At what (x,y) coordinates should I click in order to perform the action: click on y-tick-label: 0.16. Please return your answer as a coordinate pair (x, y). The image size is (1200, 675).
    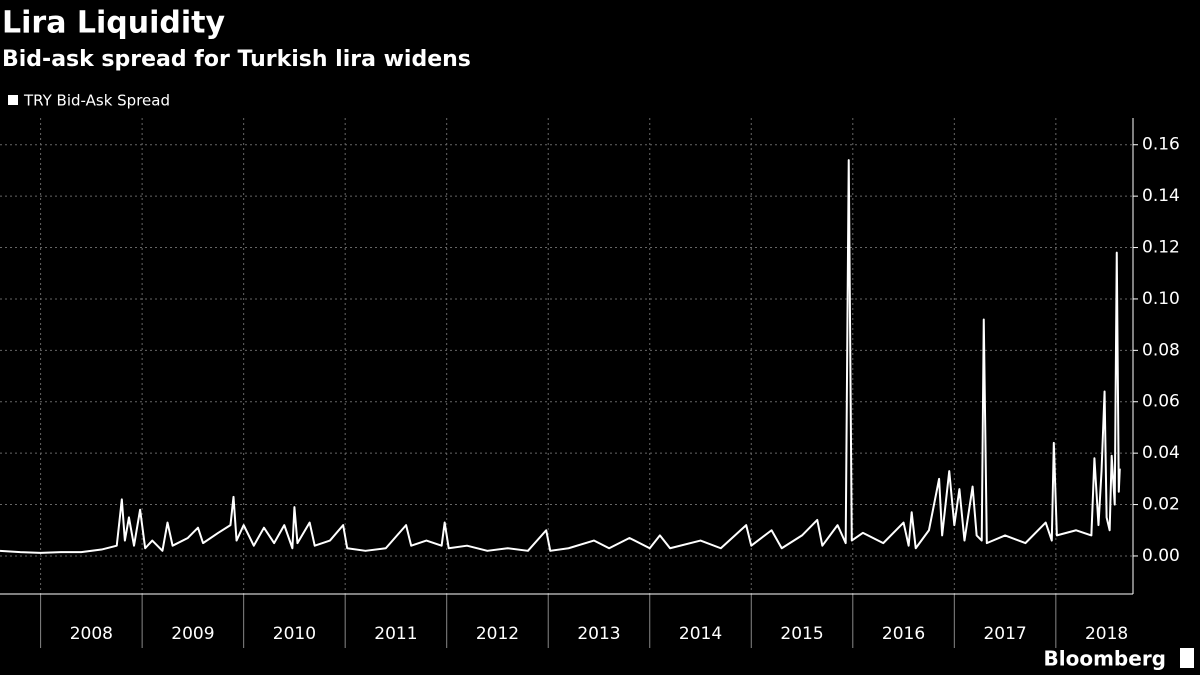
    Looking at the image, I should click on (1161, 145).